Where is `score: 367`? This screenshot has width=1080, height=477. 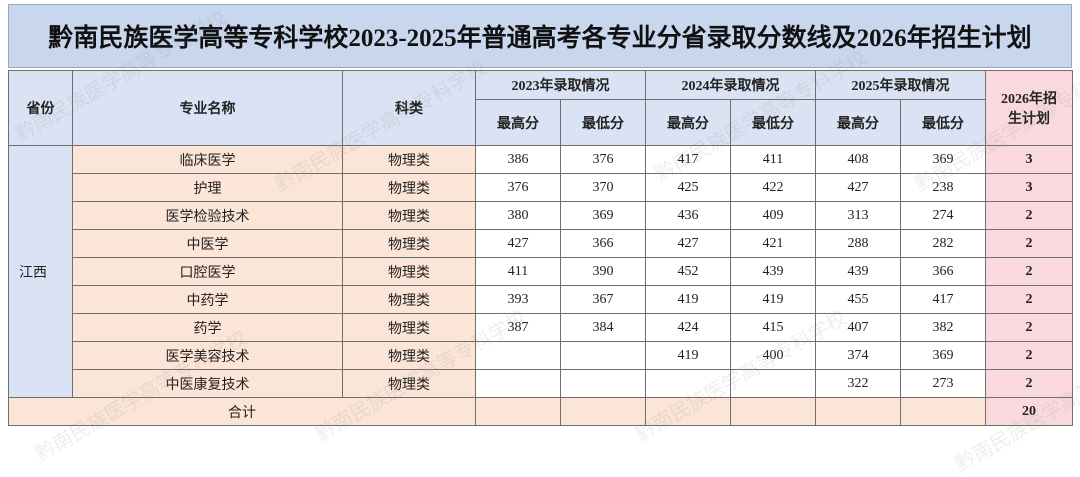
score: 367 is located at coordinates (603, 299).